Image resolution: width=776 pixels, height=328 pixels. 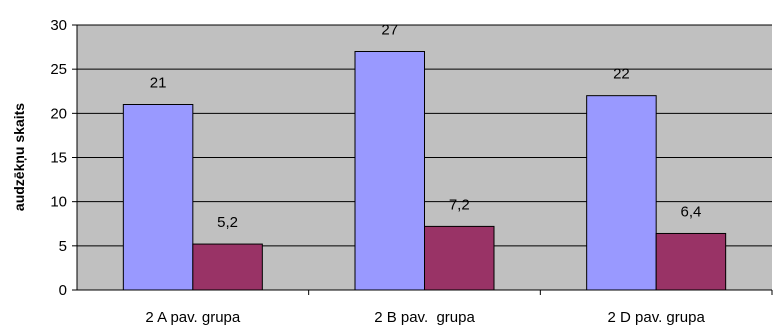 I want to click on data-label: 21, so click(x=158, y=83).